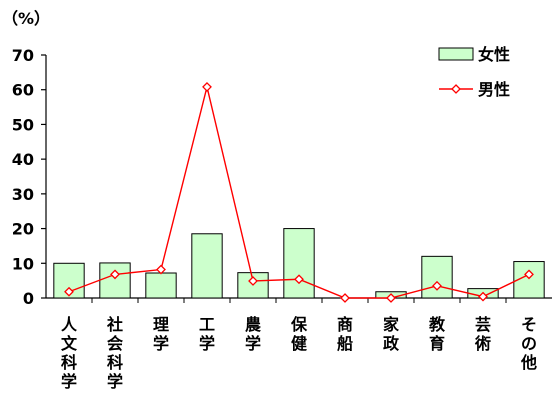  Describe the element at coordinates (23, 55) in the screenshot. I see `y-tick-label: 70` at that location.